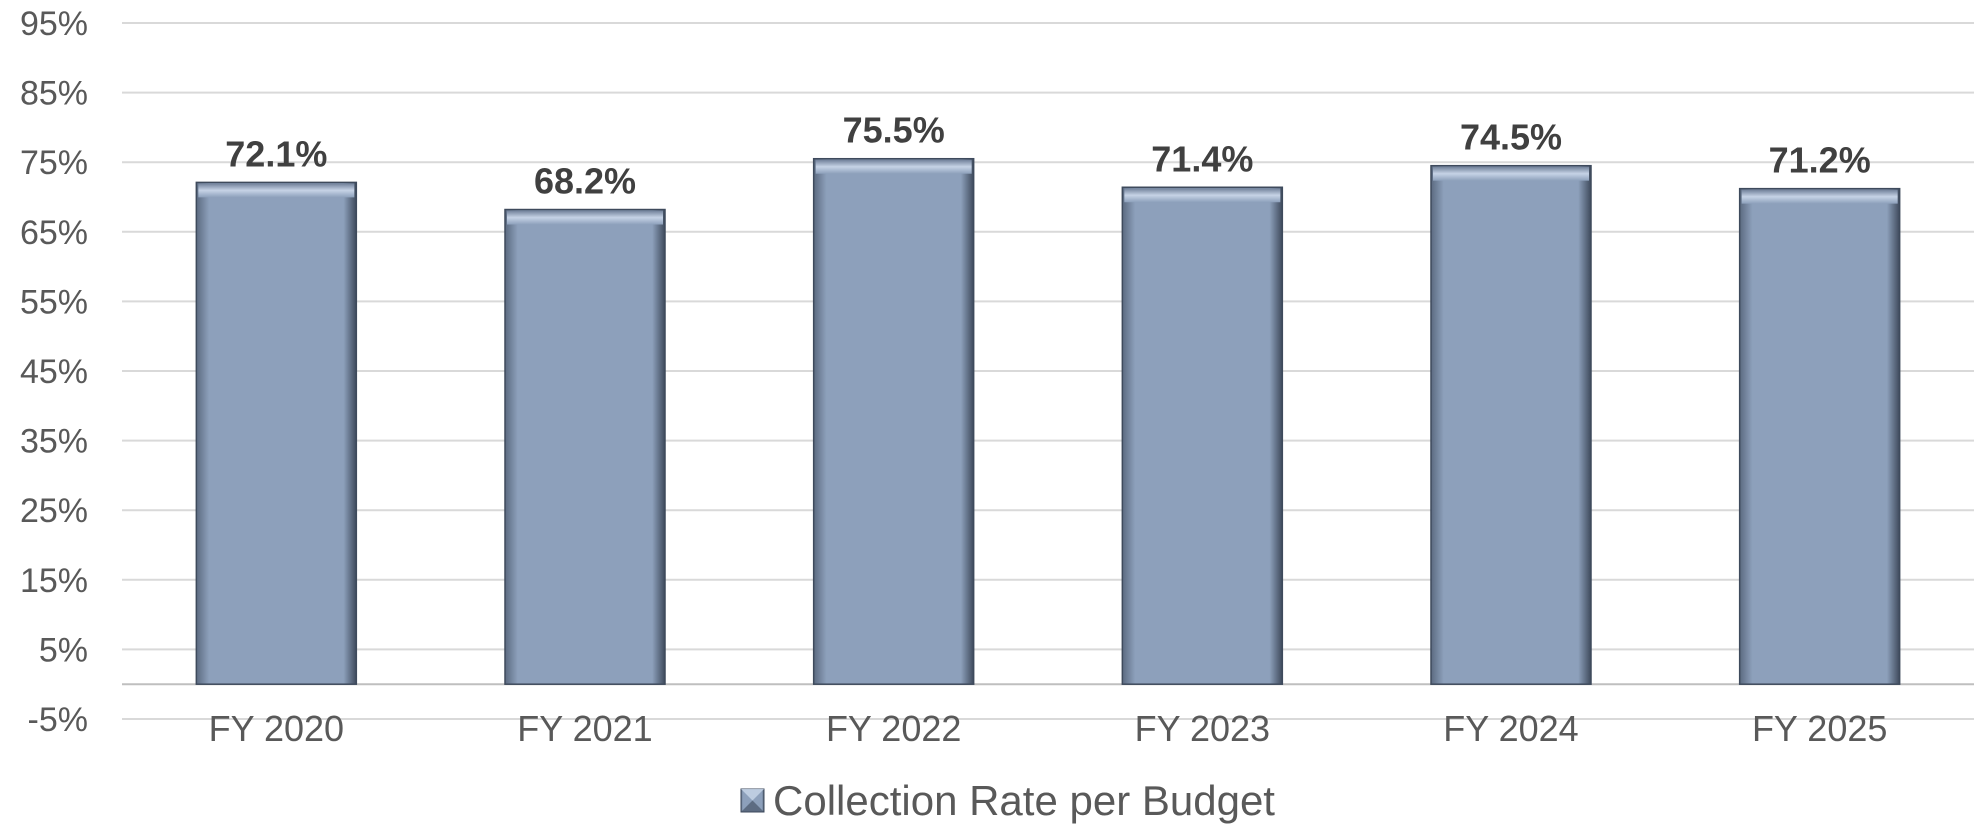 This screenshot has height=825, width=1974. What do you see at coordinates (54, 581) in the screenshot?
I see `y-tick-label: 15%` at bounding box center [54, 581].